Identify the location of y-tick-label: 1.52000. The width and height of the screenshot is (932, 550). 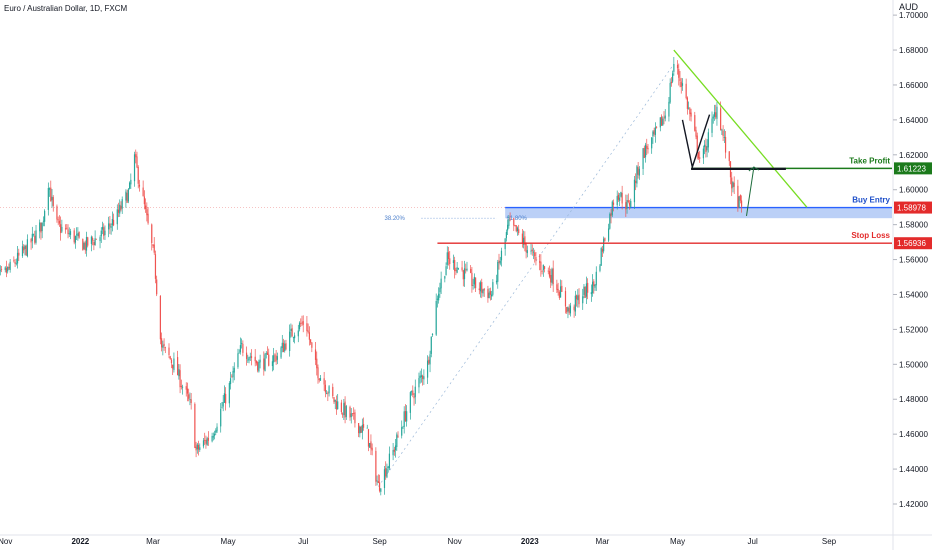
(913, 329).